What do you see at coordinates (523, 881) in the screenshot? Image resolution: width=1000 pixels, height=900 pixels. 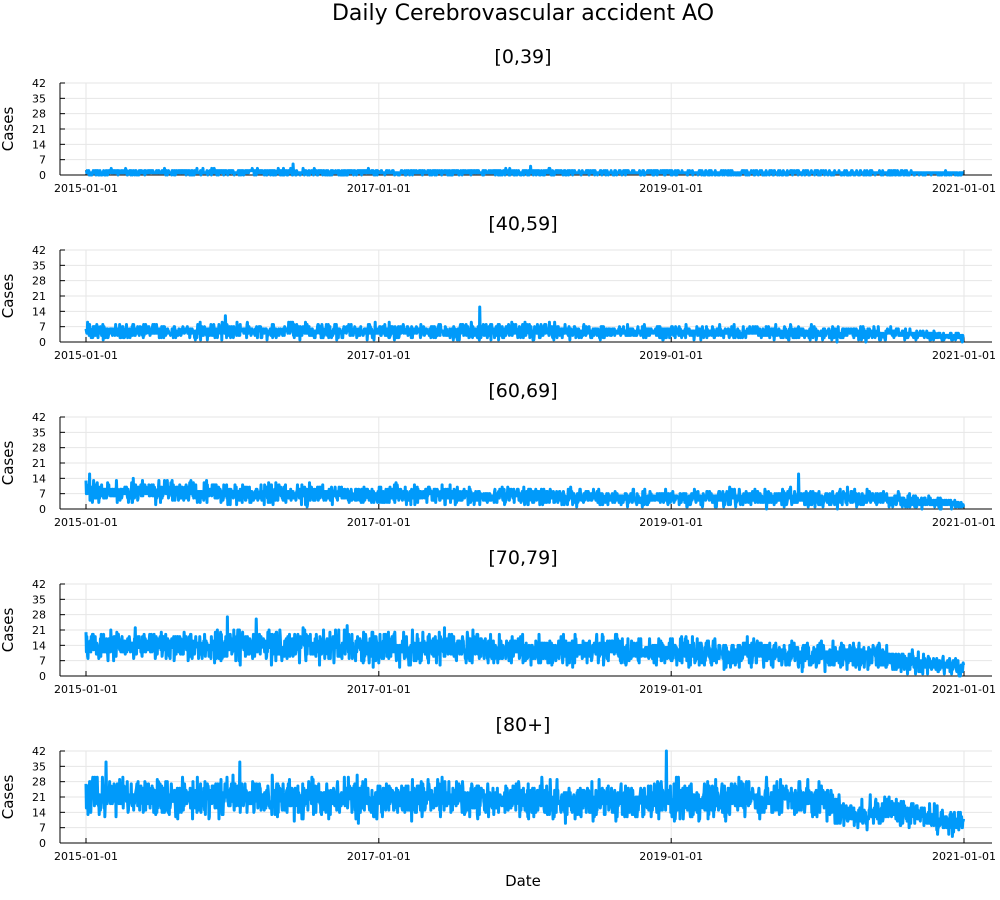 I see `x-axis-label: Date` at bounding box center [523, 881].